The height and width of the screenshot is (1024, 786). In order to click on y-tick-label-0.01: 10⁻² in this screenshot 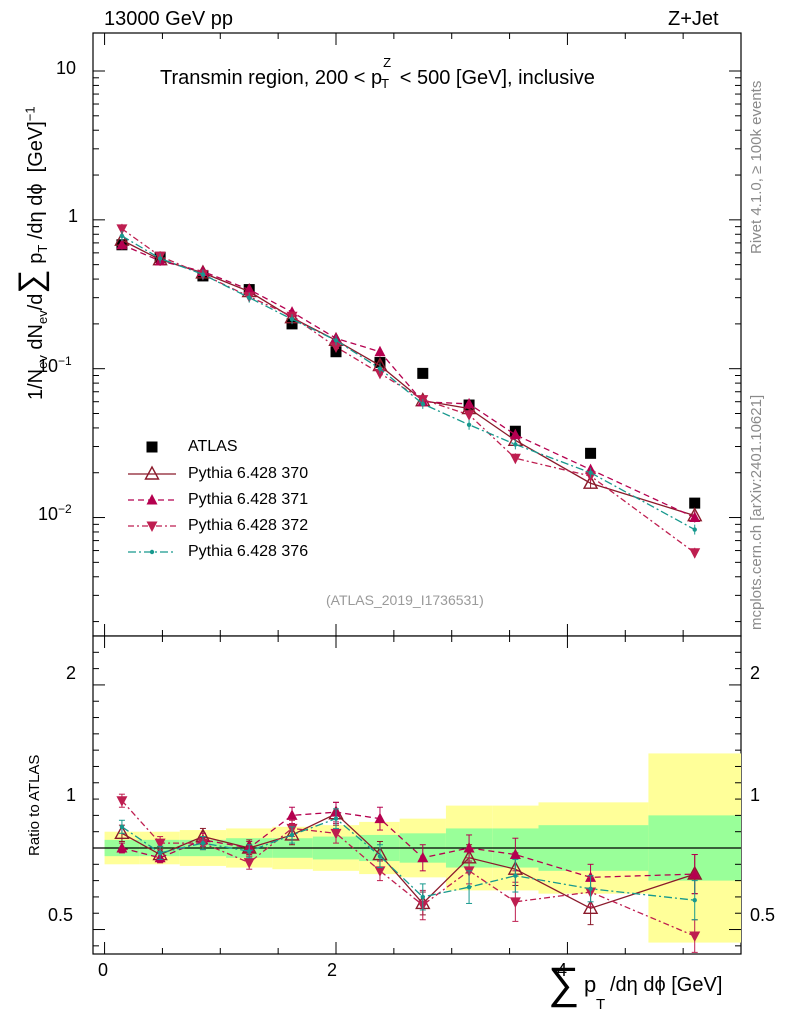, I will do `click(55, 513)`.